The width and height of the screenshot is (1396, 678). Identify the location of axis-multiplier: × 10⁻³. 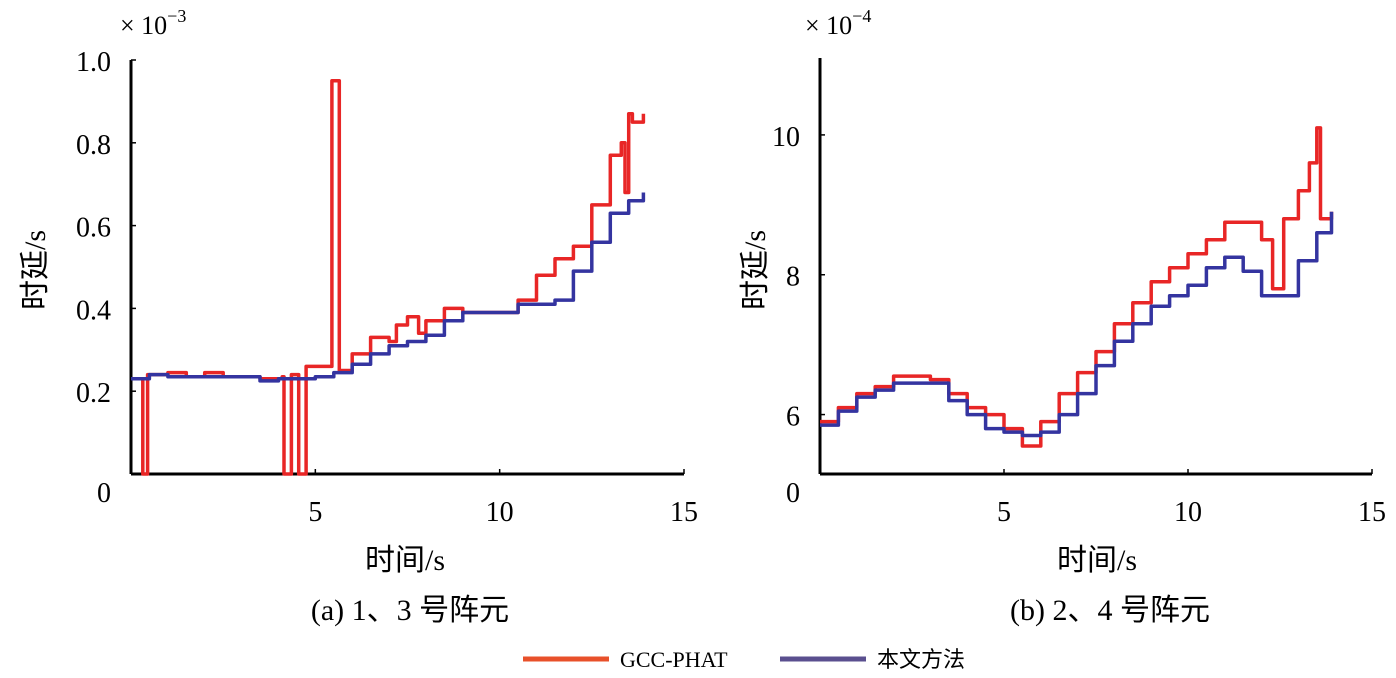
(153, 23).